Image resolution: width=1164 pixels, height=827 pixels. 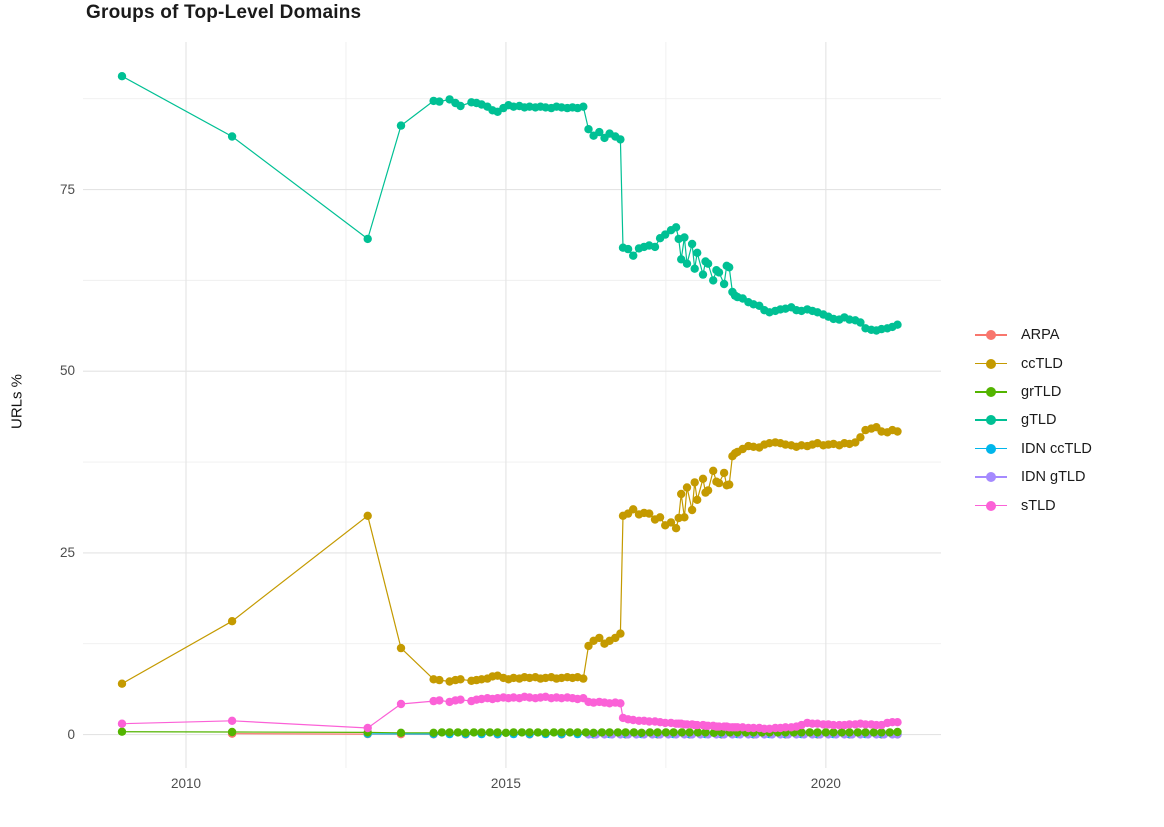 I want to click on y-tick-label: 0, so click(x=71, y=734).